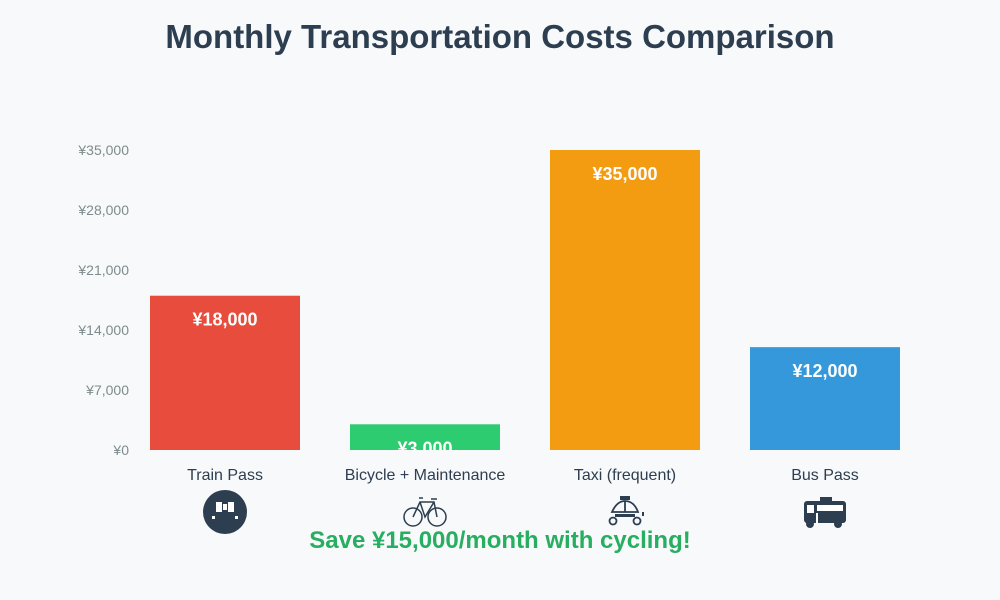 This screenshot has width=1000, height=600. Describe the element at coordinates (425, 475) in the screenshot. I see `x-tick-label: Bicycle + Maintenance` at that location.